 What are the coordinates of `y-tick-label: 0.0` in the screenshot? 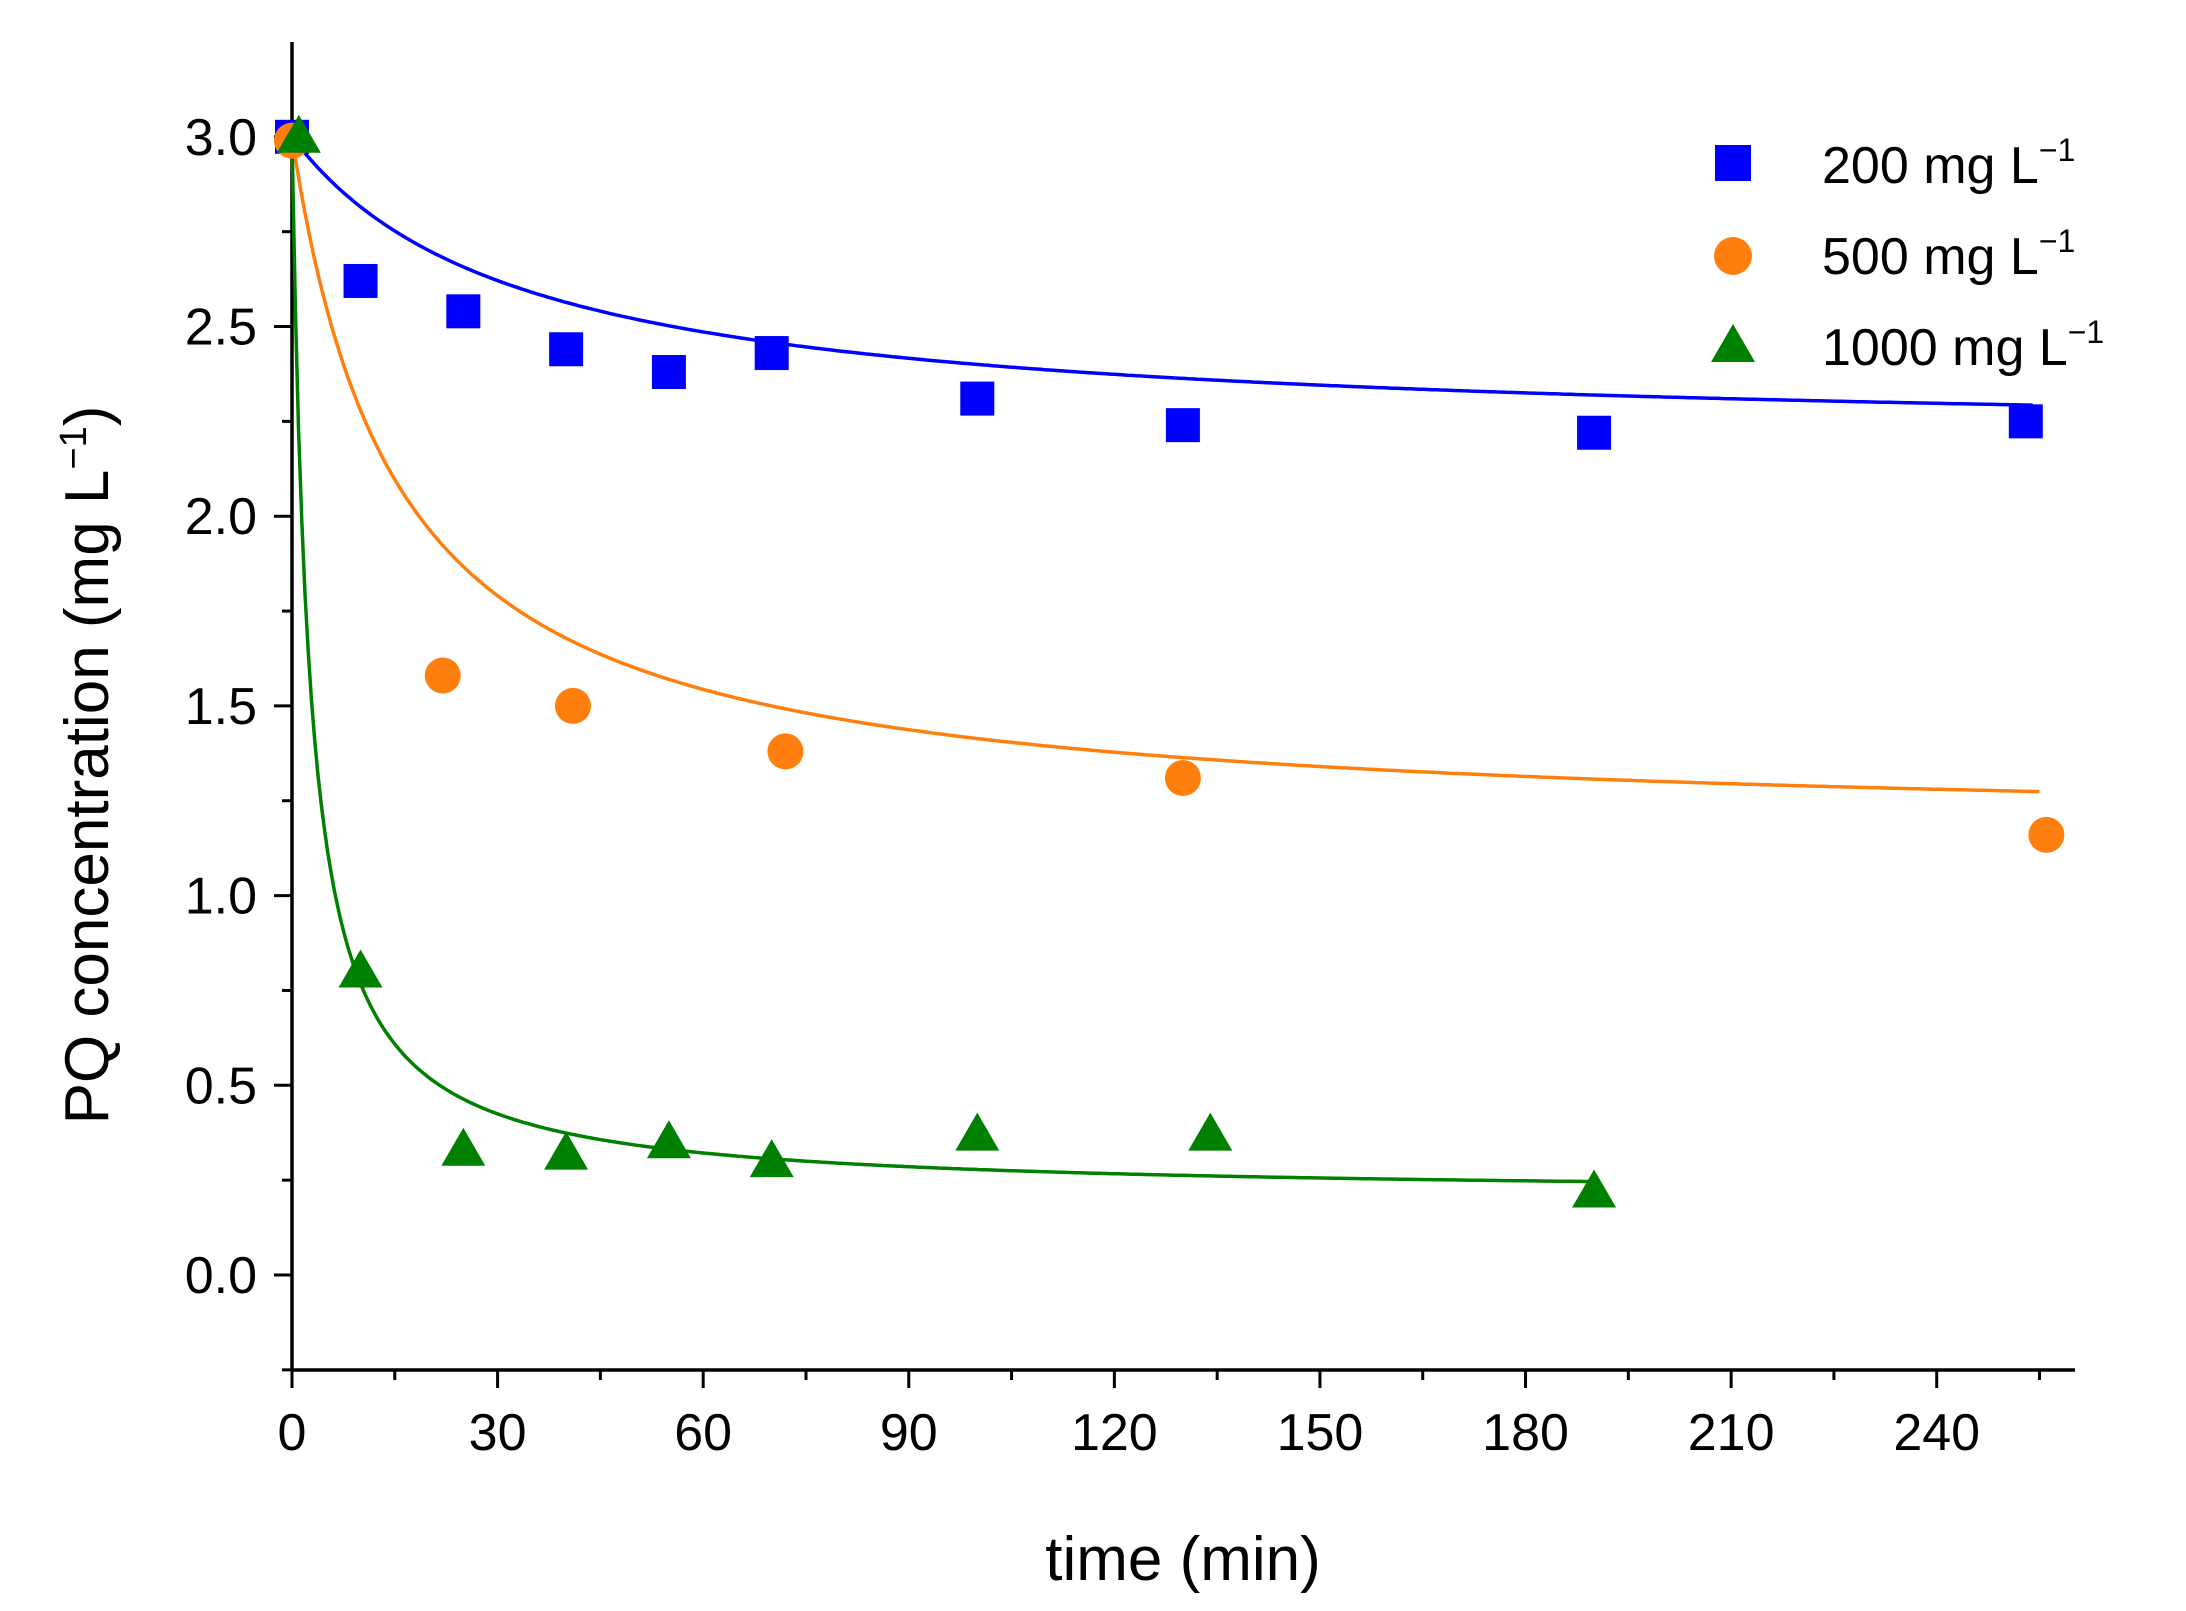 It's located at (221, 1276).